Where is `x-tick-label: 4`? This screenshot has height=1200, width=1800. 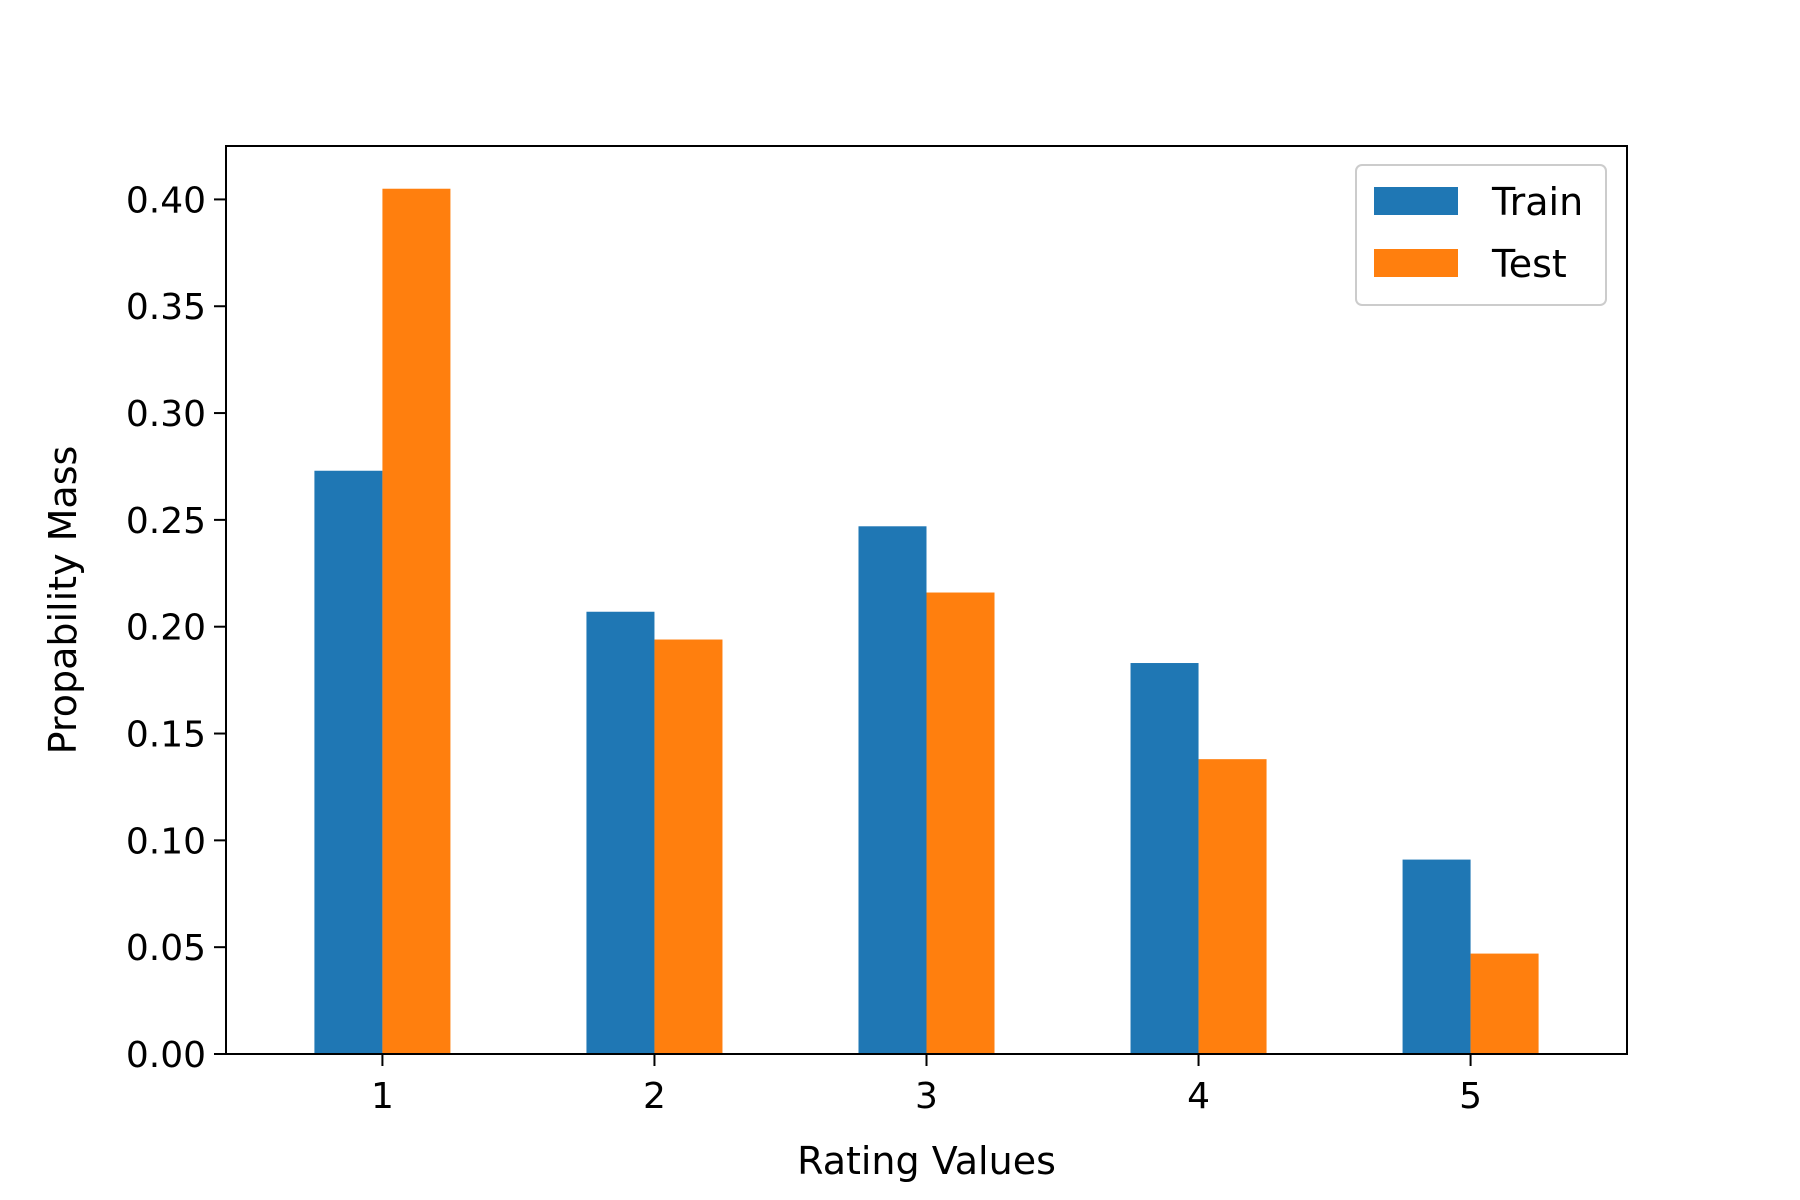
x-tick-label: 4 is located at coordinates (1198, 1096).